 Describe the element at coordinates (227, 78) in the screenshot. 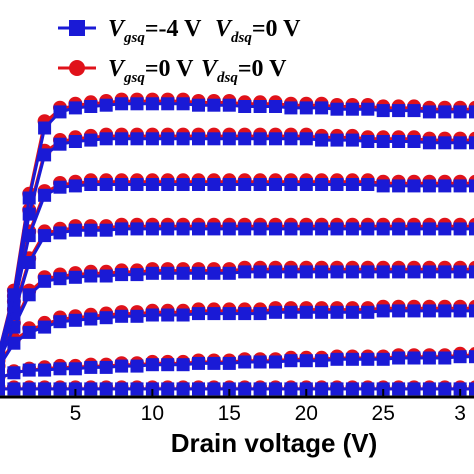

I see `legend-sub-dsq: dsq` at that location.